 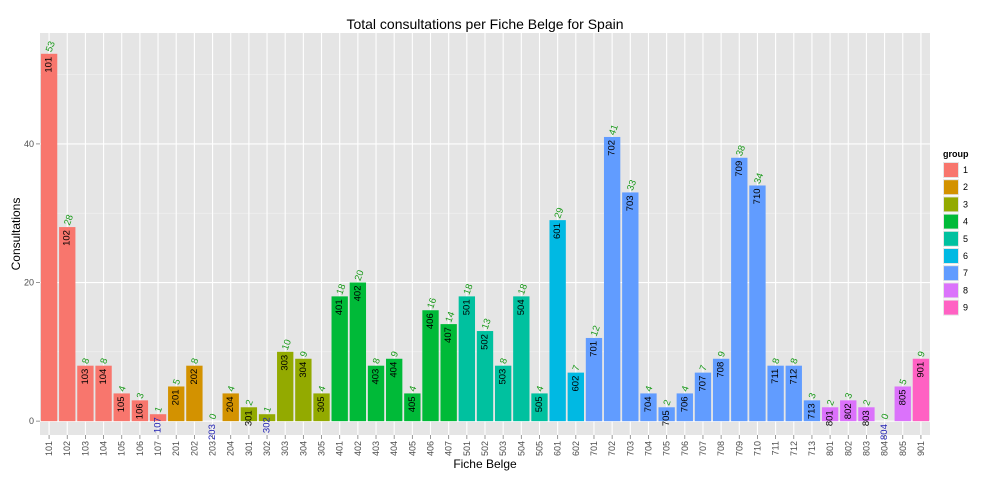 What do you see at coordinates (576, 448) in the screenshot?
I see `x-tick-label: 602` at bounding box center [576, 448].